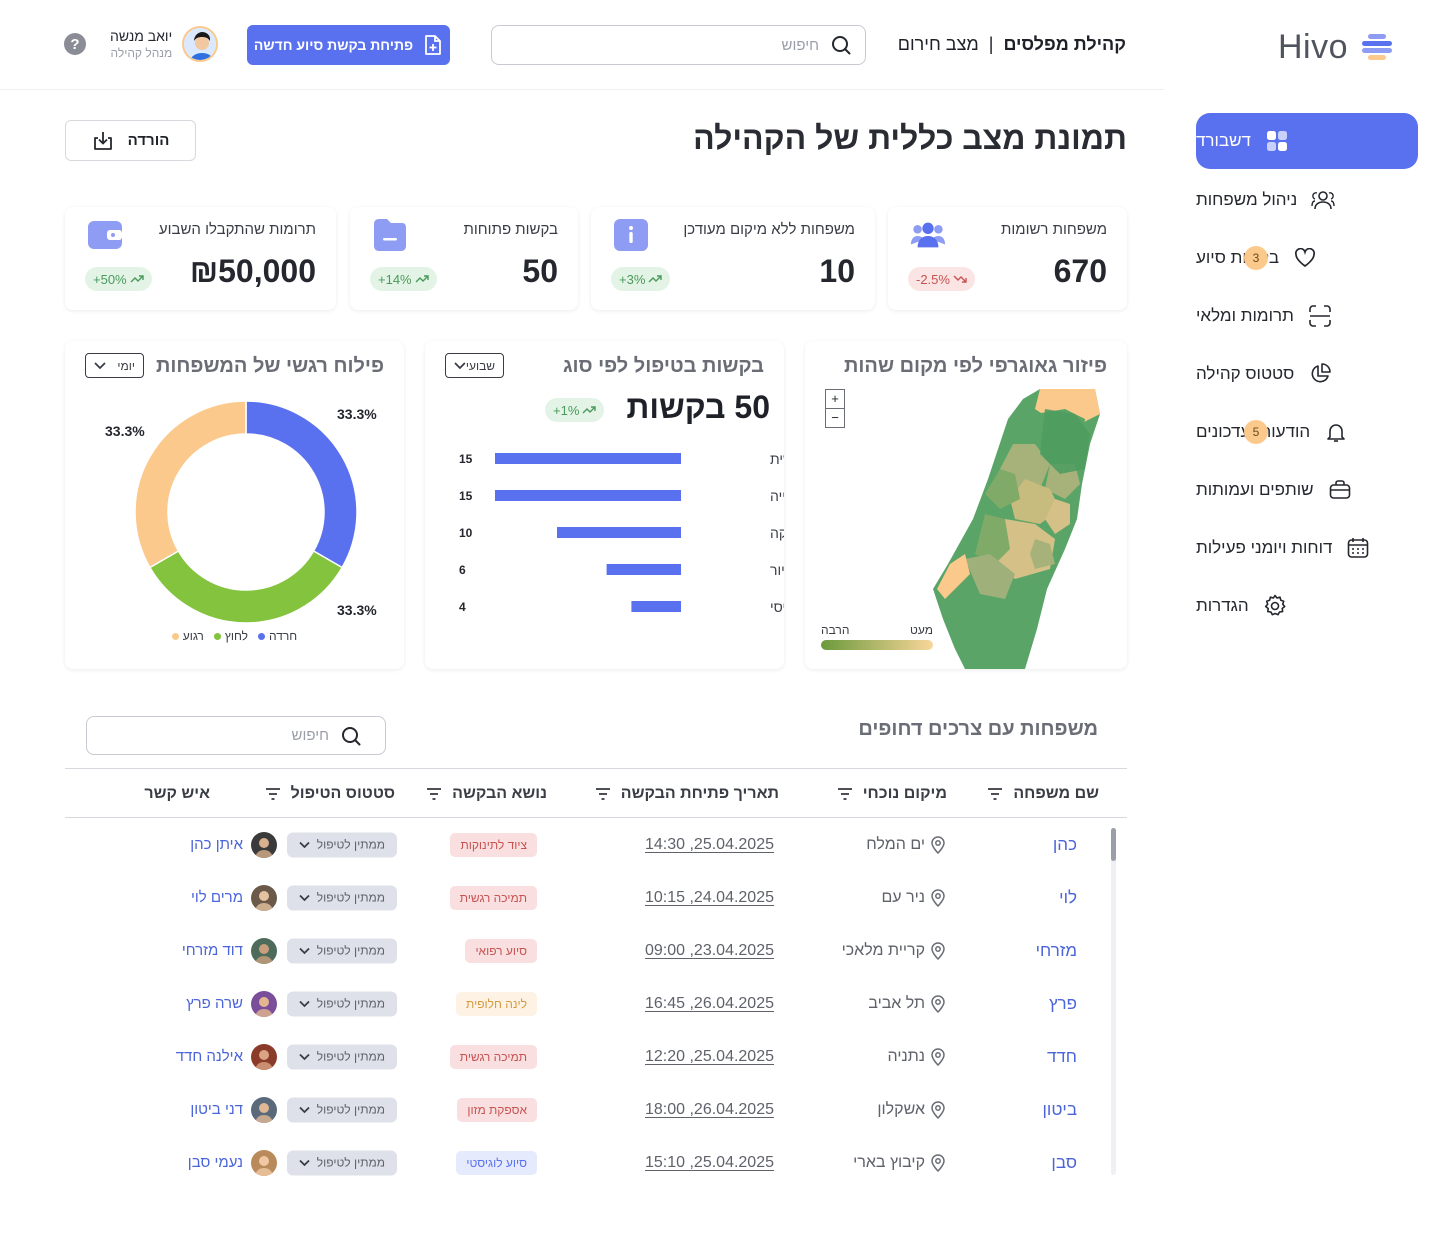 The image size is (1440, 1252). Describe the element at coordinates (1307, 490) in the screenshot. I see `sidebar-item-6: שותפים ועמותות` at that location.